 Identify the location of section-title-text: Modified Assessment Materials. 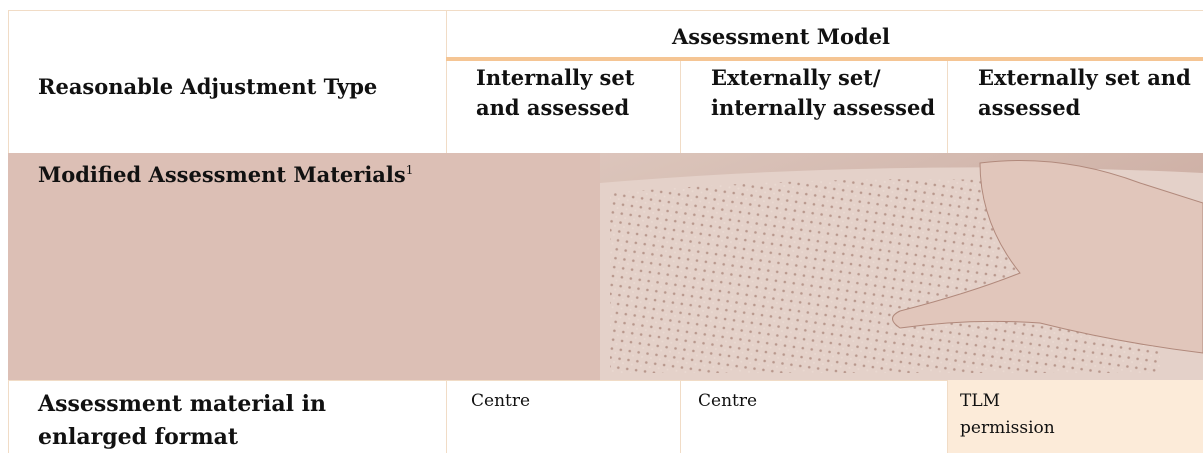
(222, 174).